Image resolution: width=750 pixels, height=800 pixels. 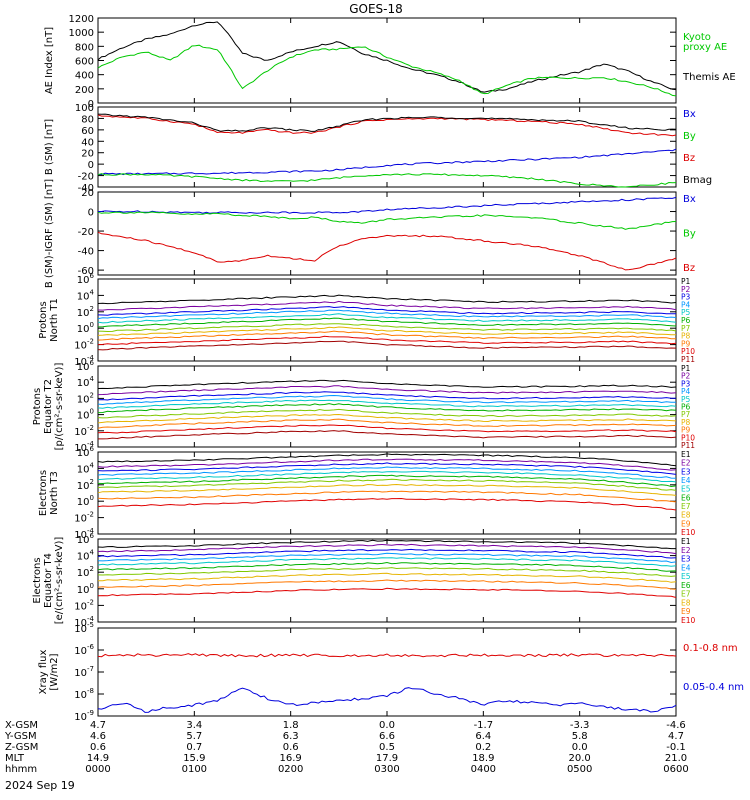 What do you see at coordinates (713, 687) in the screenshot?
I see `series-label: 0.05-0.4 nm` at bounding box center [713, 687].